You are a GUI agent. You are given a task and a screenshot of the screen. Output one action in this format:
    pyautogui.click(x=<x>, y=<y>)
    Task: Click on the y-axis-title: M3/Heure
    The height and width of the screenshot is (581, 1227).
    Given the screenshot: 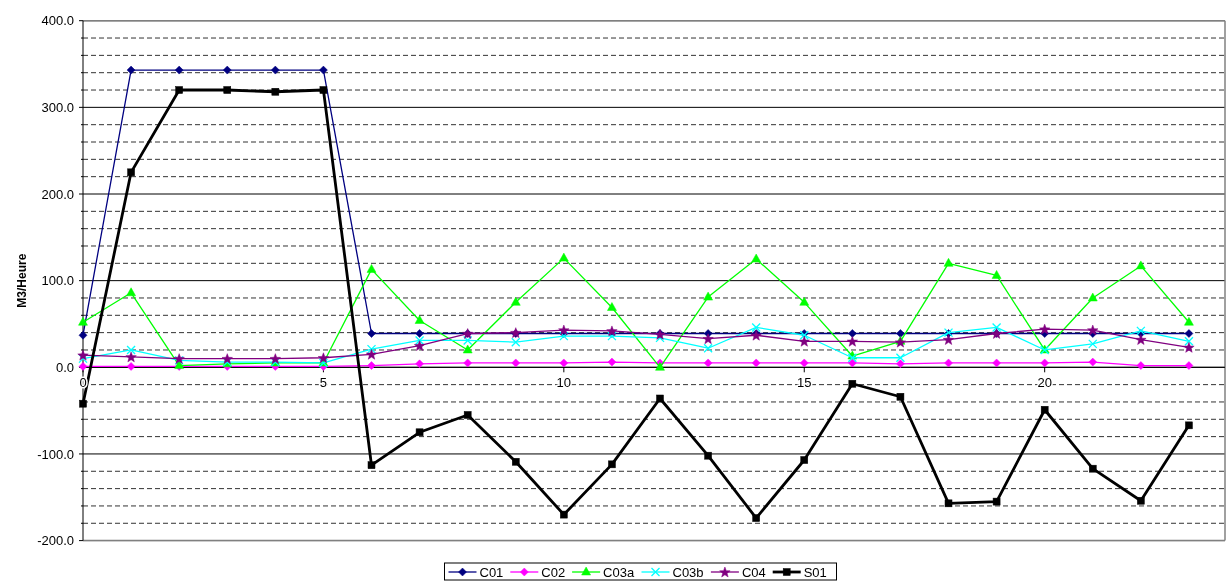 What is the action you would take?
    pyautogui.click(x=22, y=280)
    